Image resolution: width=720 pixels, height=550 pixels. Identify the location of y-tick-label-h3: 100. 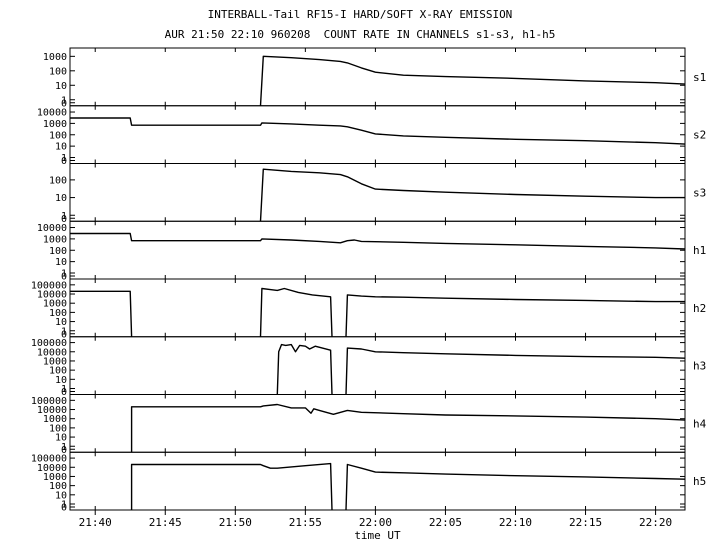
(58, 371).